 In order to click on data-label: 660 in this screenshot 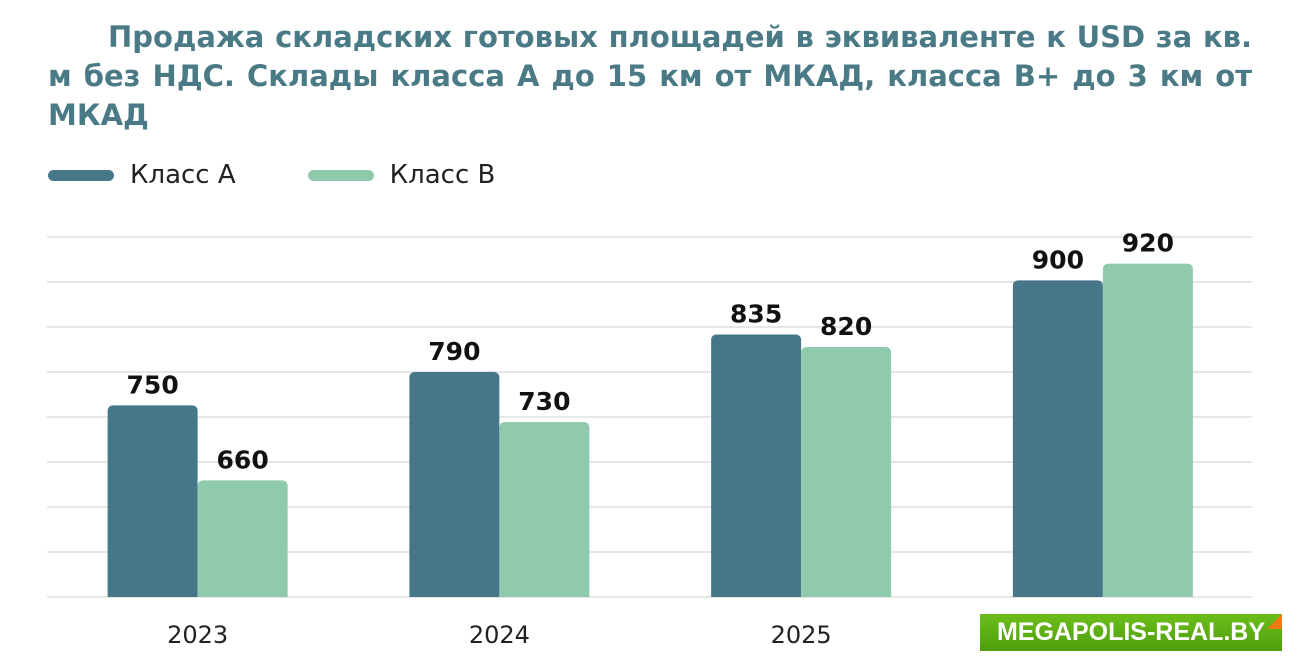, I will do `click(243, 459)`.